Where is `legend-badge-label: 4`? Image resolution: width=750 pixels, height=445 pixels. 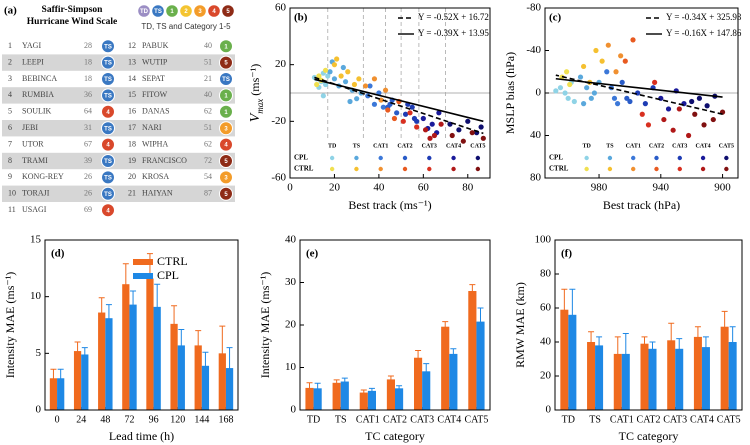
legend-badge-label: 4 is located at coordinates (214, 12).